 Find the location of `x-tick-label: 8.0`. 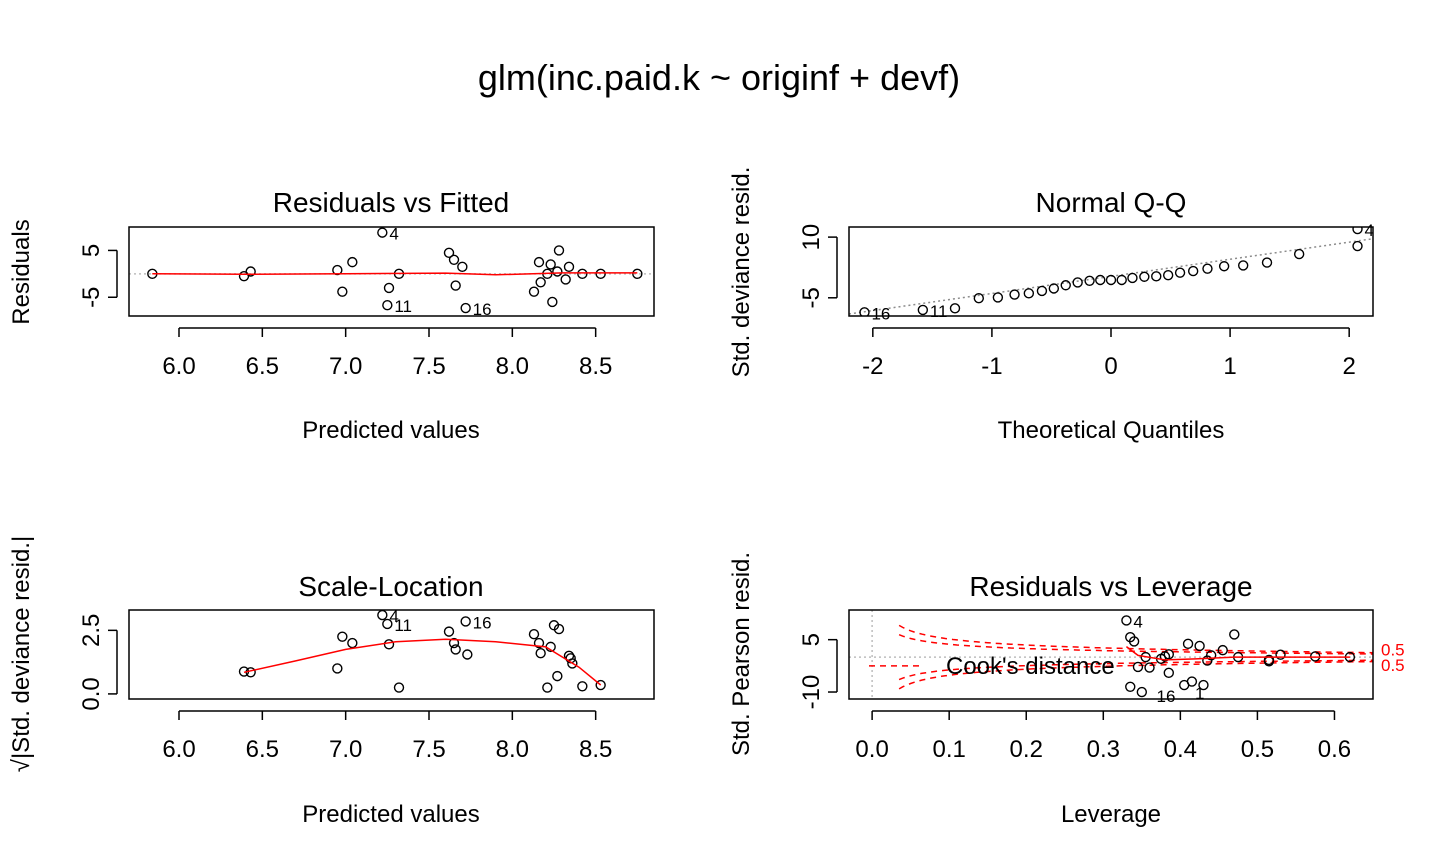

x-tick-label: 8.0 is located at coordinates (512, 366).